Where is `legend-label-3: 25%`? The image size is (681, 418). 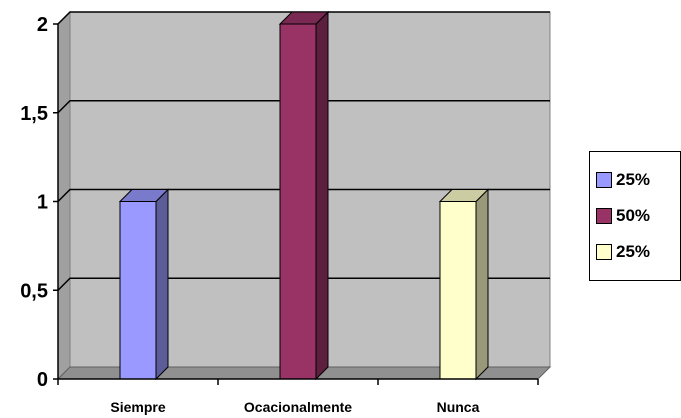
legend-label-3: 25% is located at coordinates (633, 251).